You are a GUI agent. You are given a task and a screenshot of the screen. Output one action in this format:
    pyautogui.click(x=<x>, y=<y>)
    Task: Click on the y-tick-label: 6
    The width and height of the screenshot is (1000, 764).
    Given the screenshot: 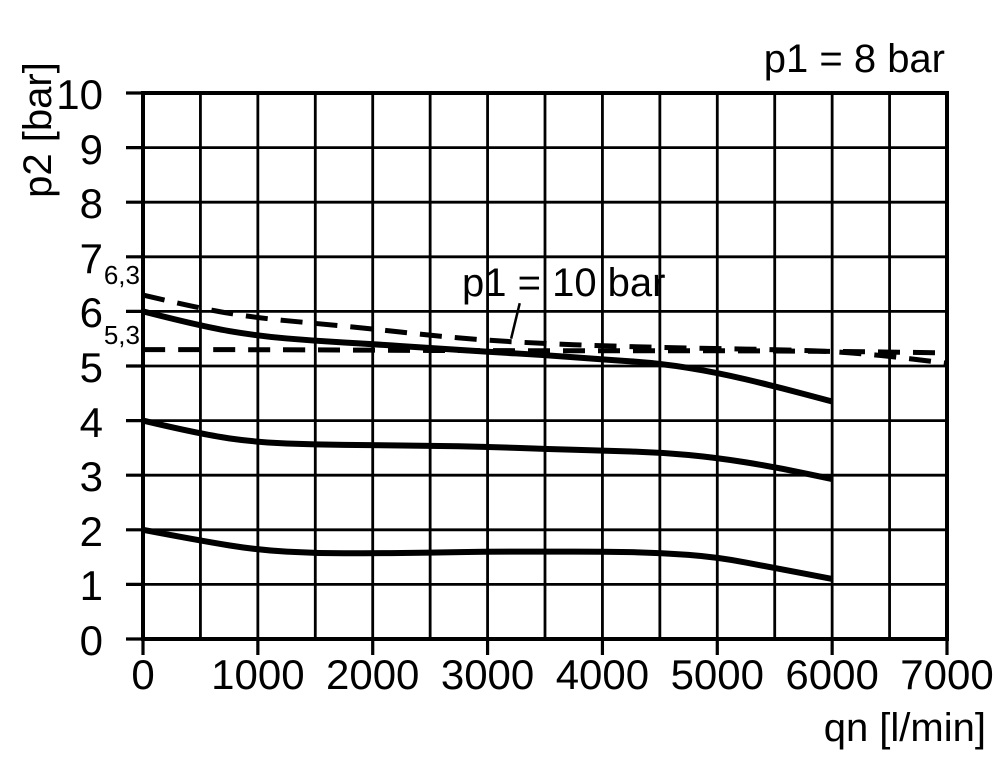 What is the action you would take?
    pyautogui.click(x=91, y=313)
    